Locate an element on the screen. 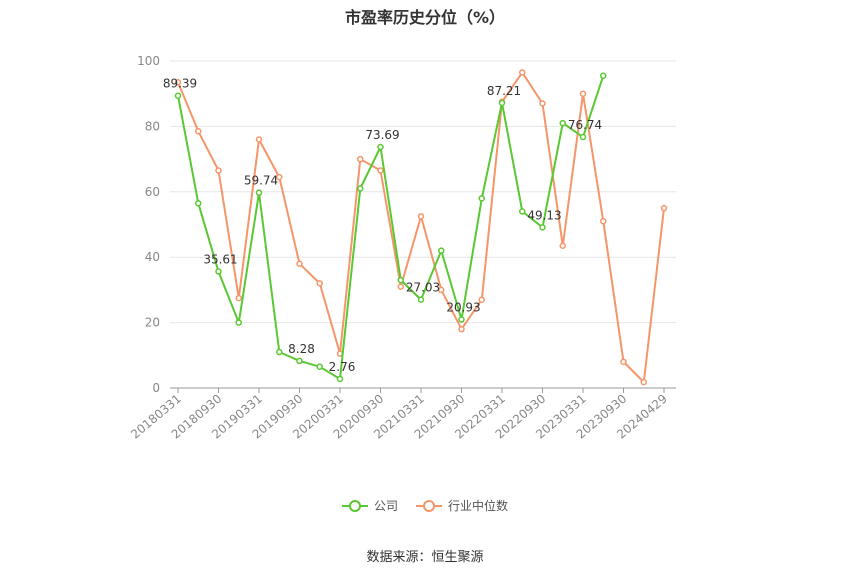  y-tick-label: 0 is located at coordinates (156, 388).